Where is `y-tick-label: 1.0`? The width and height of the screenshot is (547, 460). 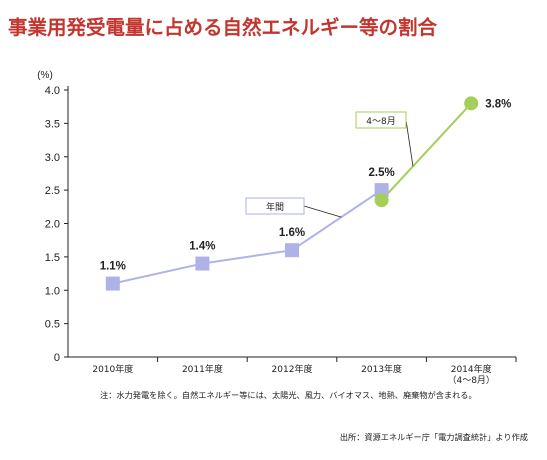
y-tick-label: 1.0 is located at coordinates (52, 291).